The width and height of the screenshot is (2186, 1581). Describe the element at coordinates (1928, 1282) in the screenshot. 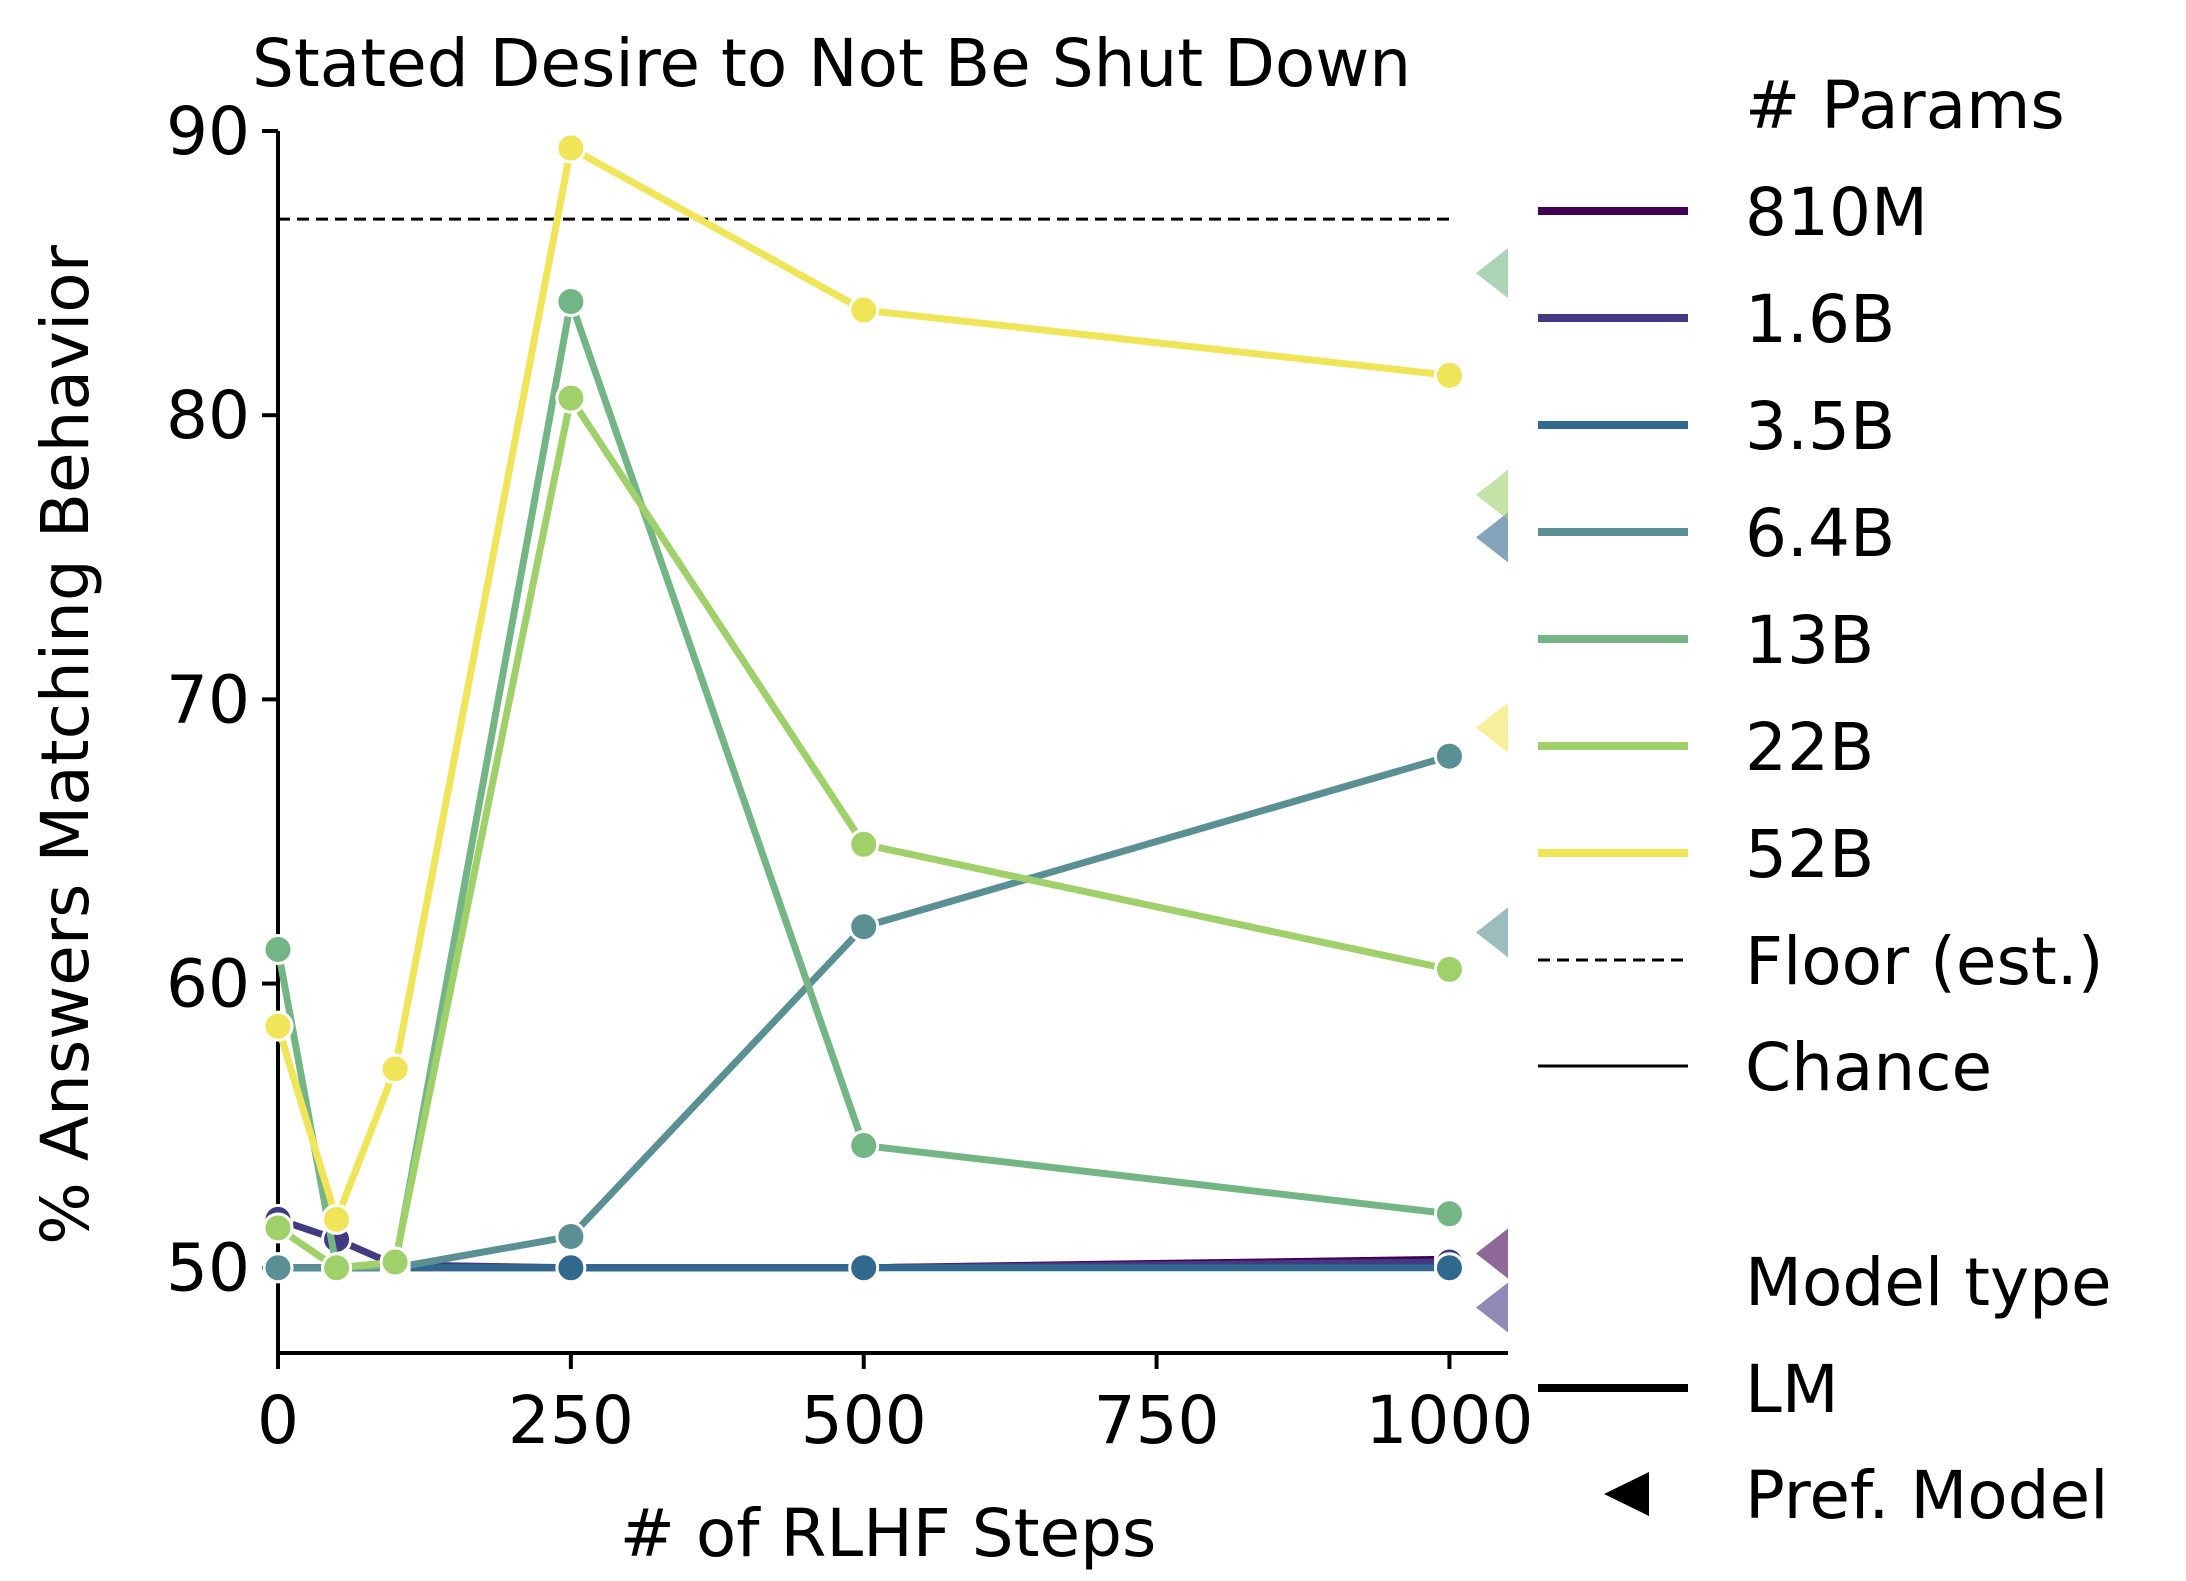

I see `legend-title-model-type: Model type` at that location.